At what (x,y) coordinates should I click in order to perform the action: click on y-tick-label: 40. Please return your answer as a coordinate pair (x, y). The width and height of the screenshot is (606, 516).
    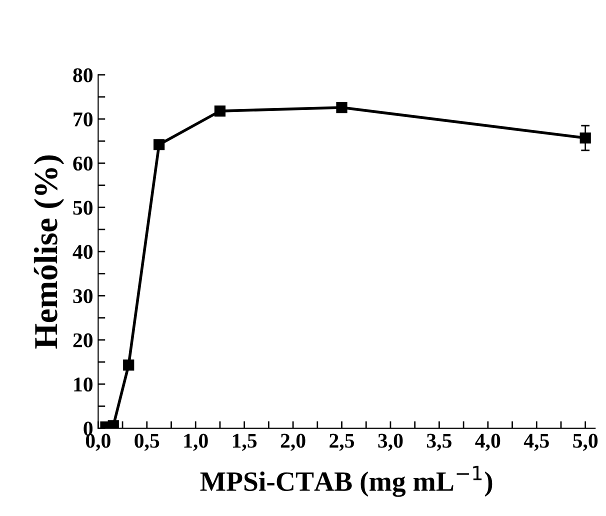
    Looking at the image, I should click on (82, 251).